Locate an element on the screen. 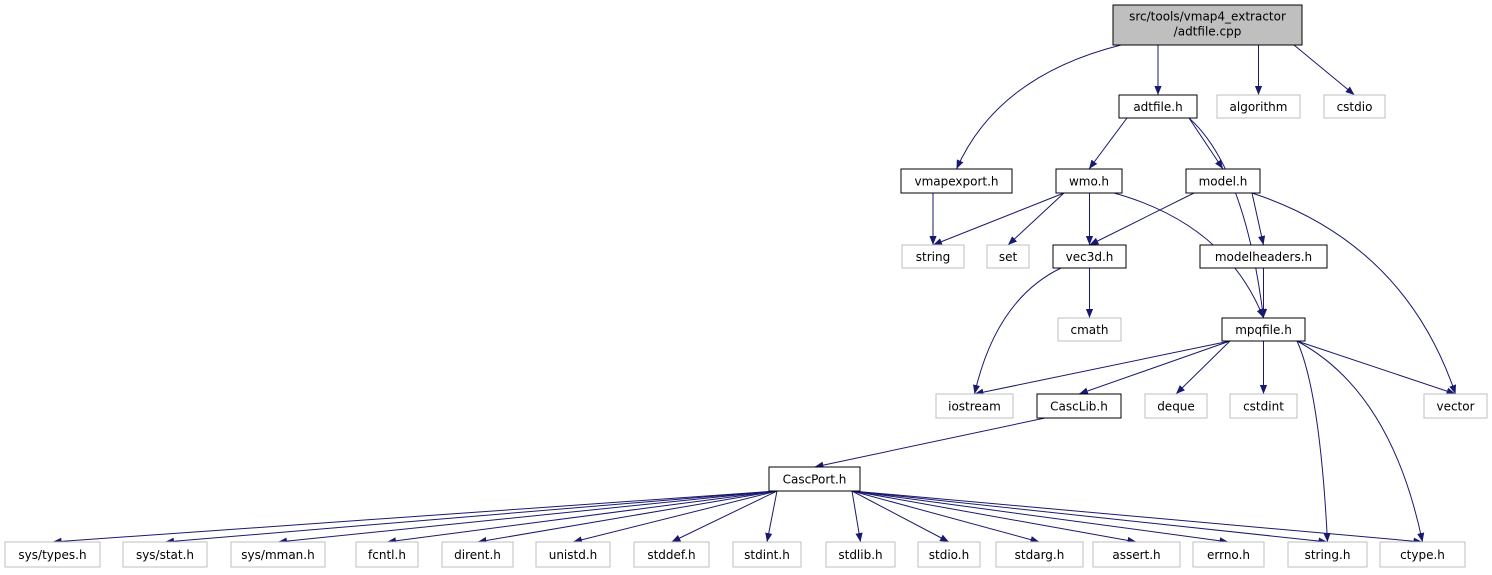 This screenshot has height=575, width=1492. node-label: sys/mman.h is located at coordinates (277, 555).